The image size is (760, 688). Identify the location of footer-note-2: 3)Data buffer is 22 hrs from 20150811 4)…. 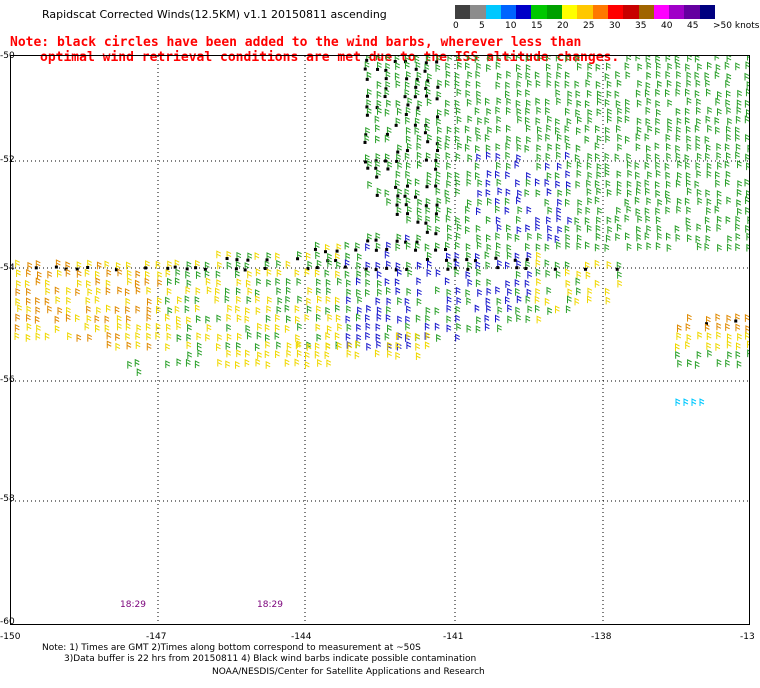
(270, 659).